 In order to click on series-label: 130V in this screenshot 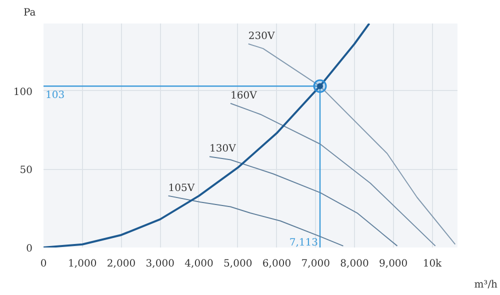, I will do `click(223, 149)`.